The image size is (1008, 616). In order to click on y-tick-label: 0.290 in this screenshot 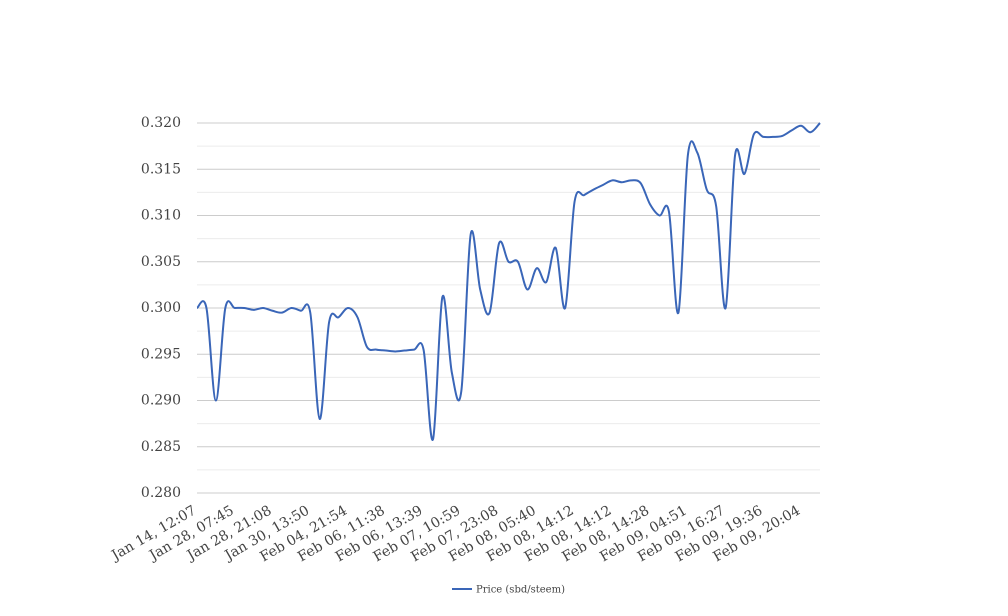, I will do `click(161, 401)`.